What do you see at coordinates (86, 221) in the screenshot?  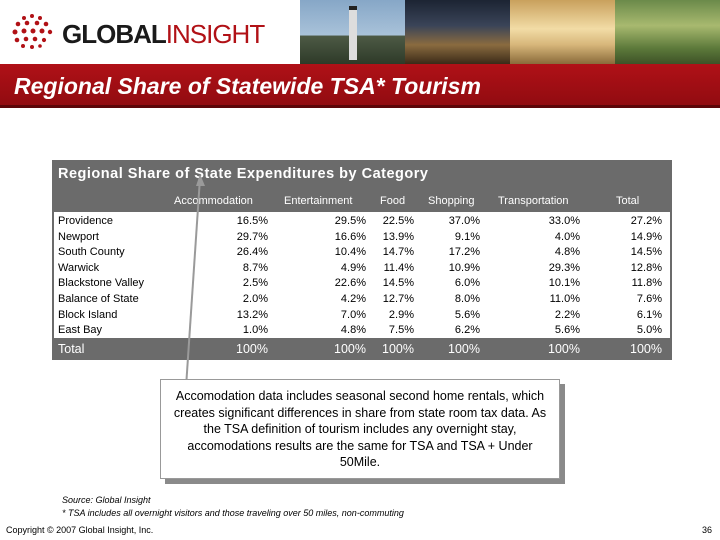 I see `region-name: Providence` at bounding box center [86, 221].